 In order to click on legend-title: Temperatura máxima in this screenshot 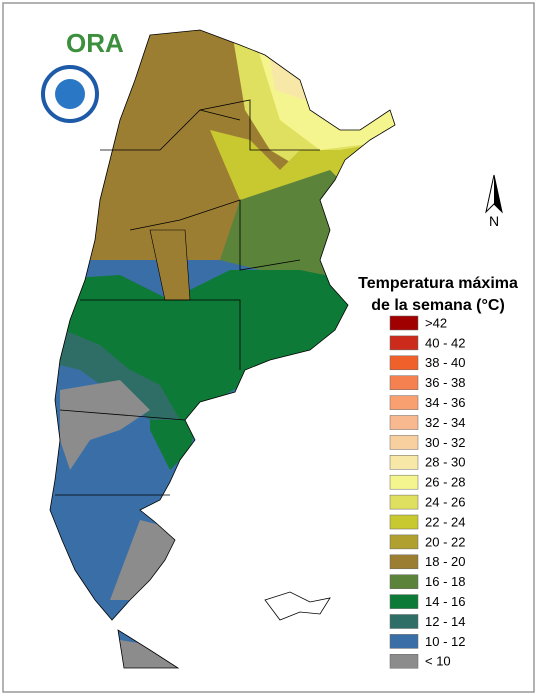, I will do `click(438, 283)`.